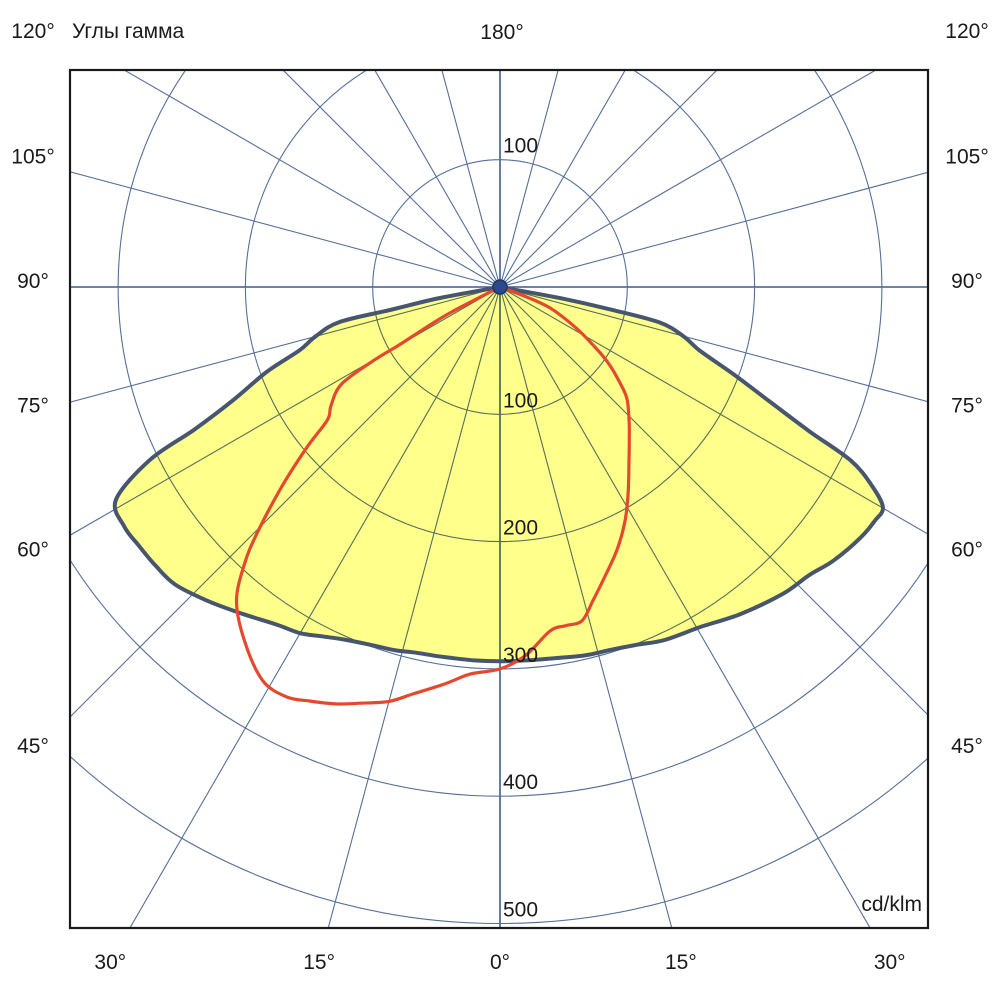  I want to click on gamma-angle-label-right: 45°, so click(967, 746).